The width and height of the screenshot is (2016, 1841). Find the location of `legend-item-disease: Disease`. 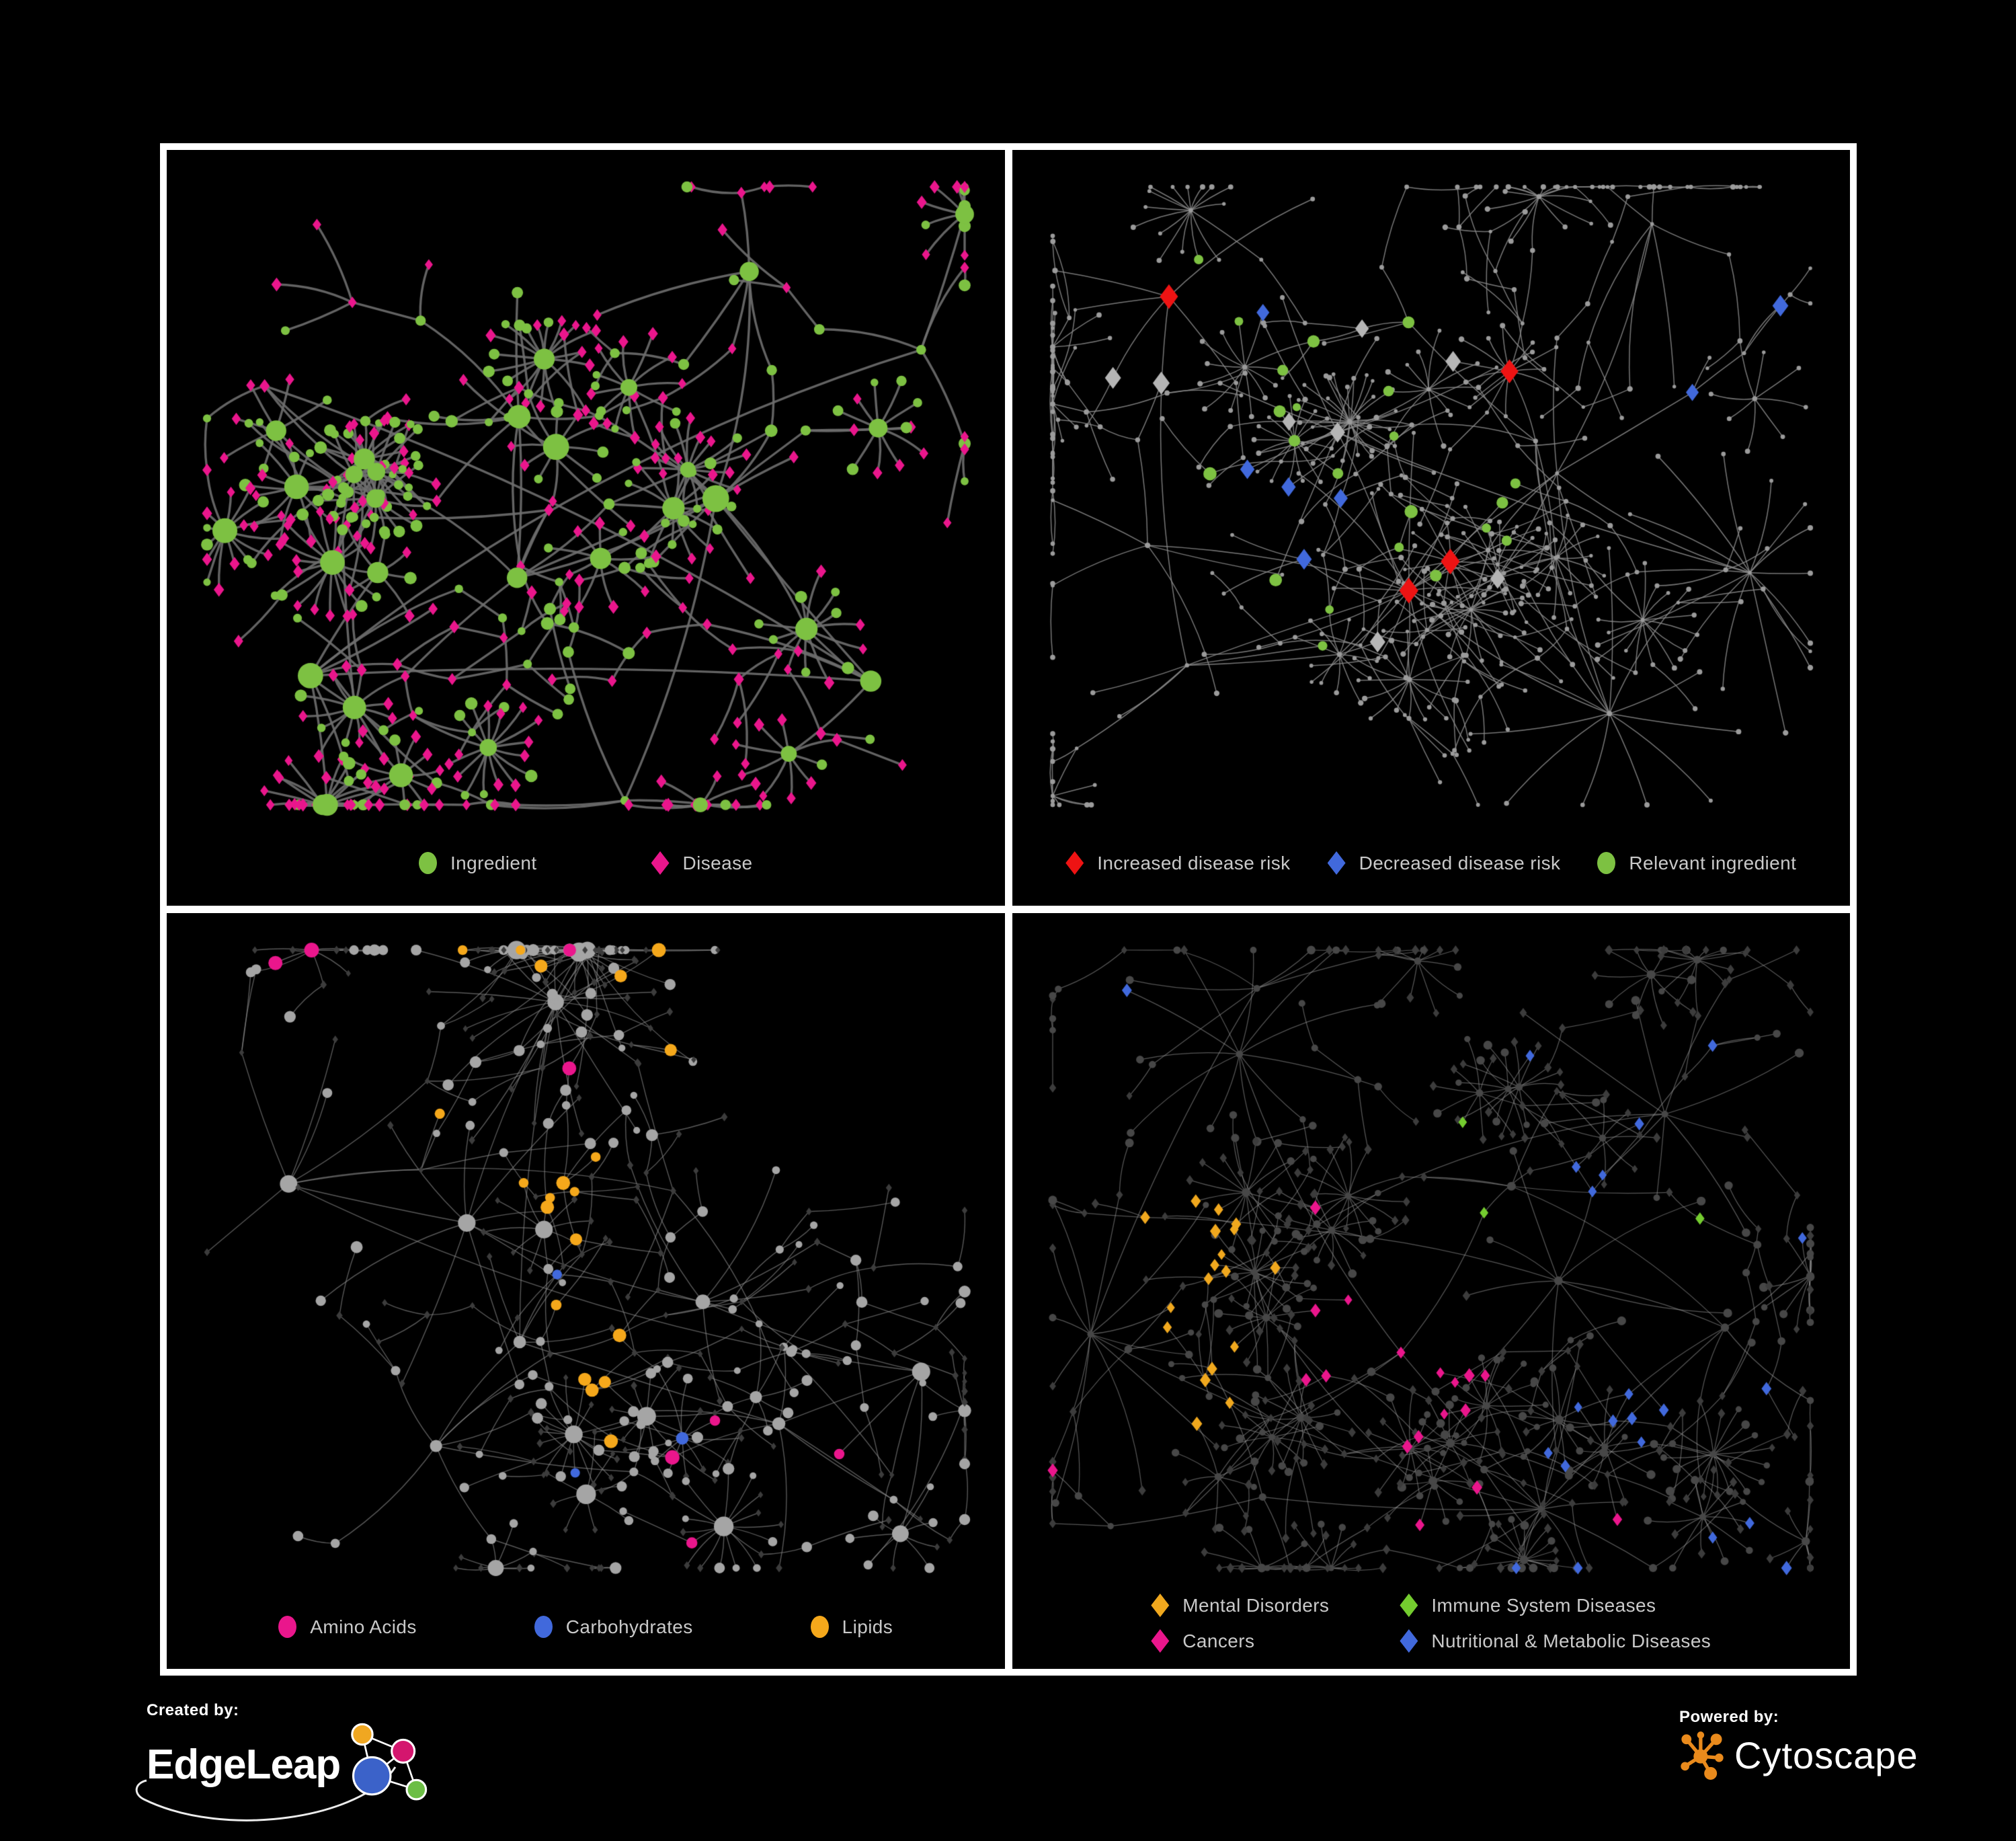

legend-item-disease: Disease is located at coordinates (702, 863).